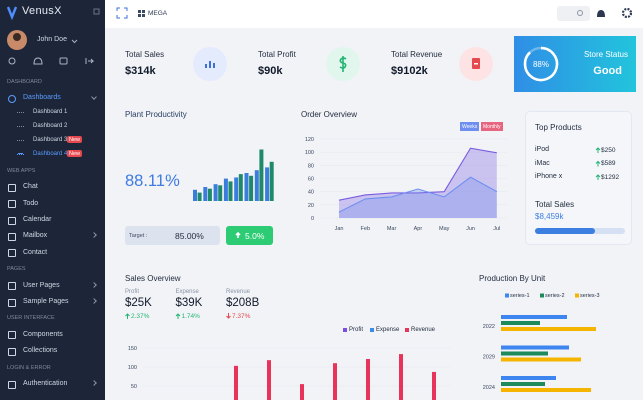 The image size is (643, 400). Describe the element at coordinates (442, 64) in the screenshot. I see `stat-card: Total Revenue $9102k` at that location.